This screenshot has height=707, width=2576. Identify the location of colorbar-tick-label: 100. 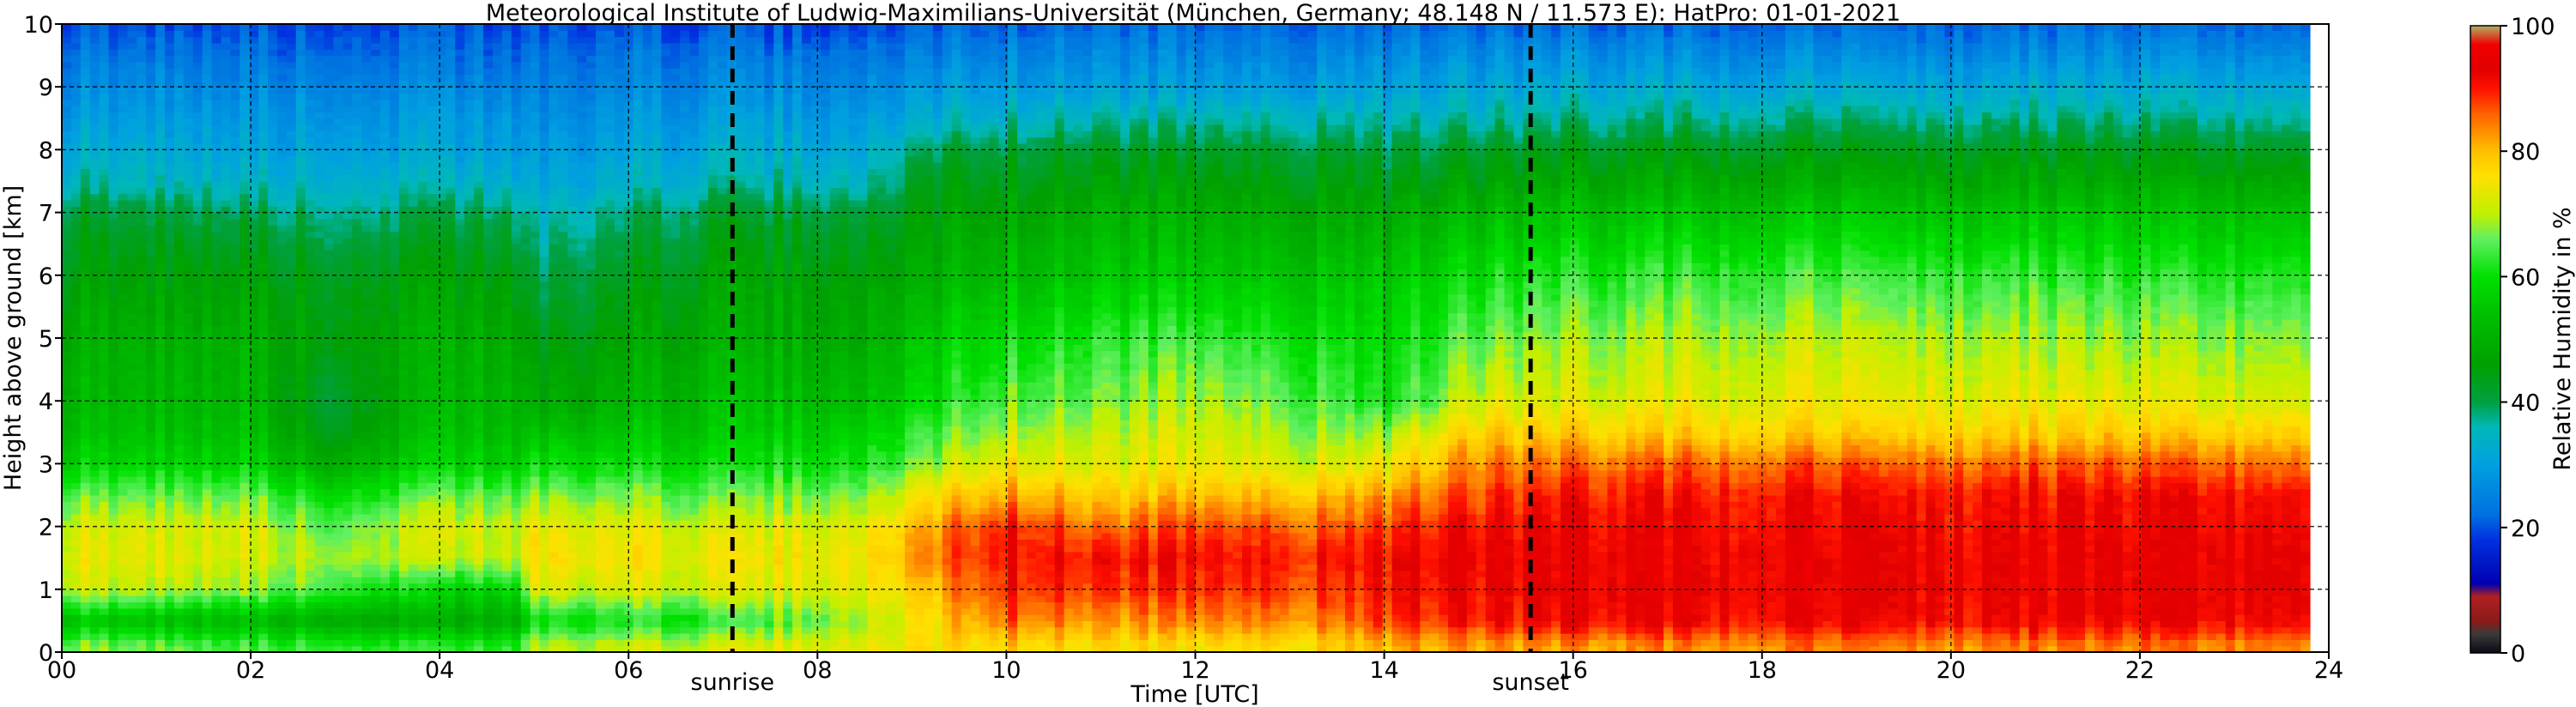
(2533, 27).